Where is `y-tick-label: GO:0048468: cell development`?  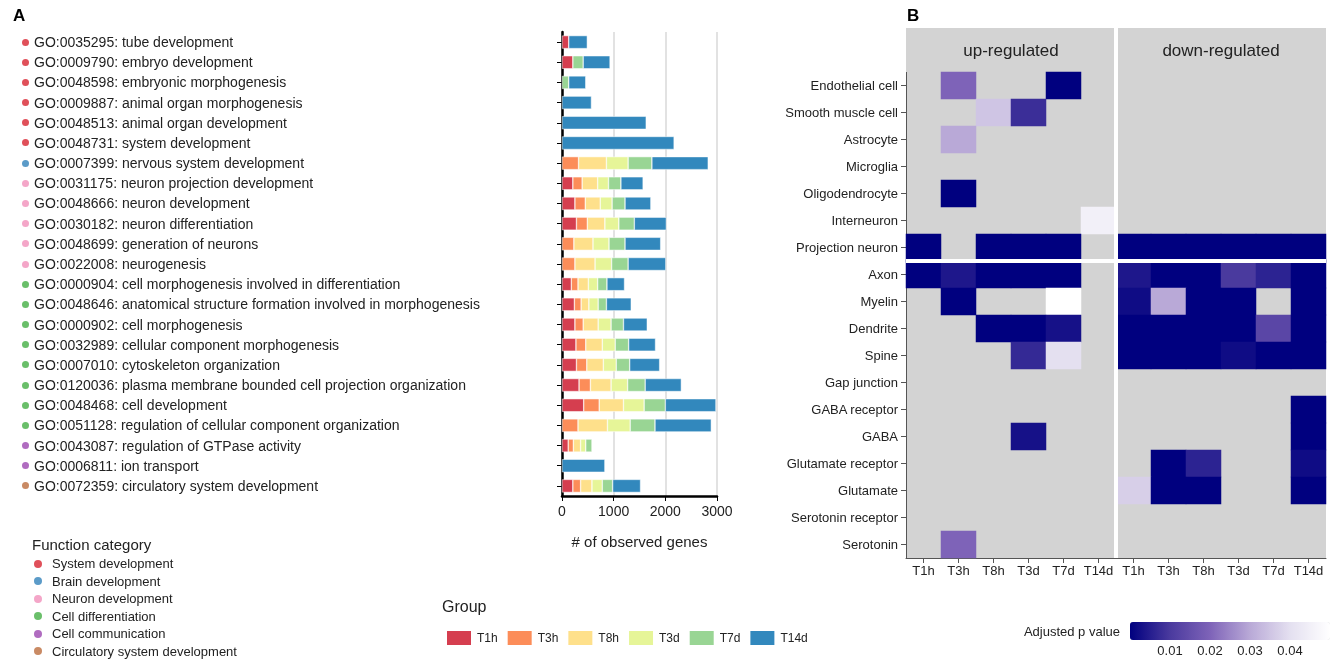 y-tick-label: GO:0048468: cell development is located at coordinates (131, 405).